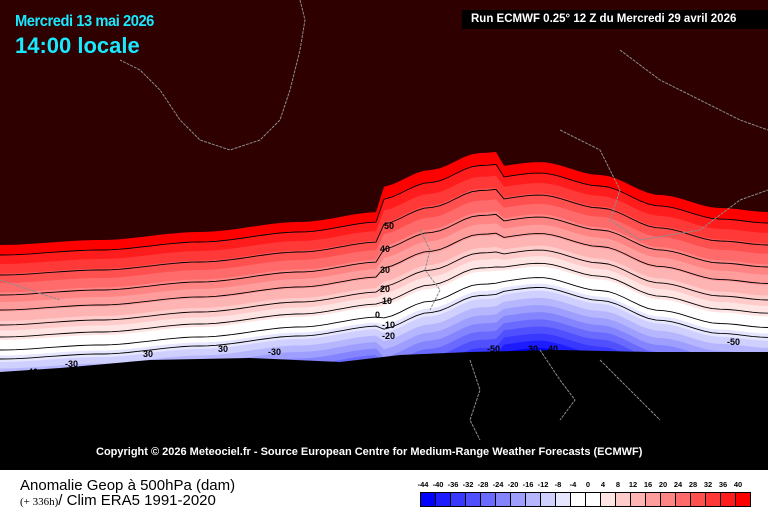 Image resolution: width=768 pixels, height=512 pixels. Describe the element at coordinates (498, 484) in the screenshot. I see `legend-tick: -24` at that location.